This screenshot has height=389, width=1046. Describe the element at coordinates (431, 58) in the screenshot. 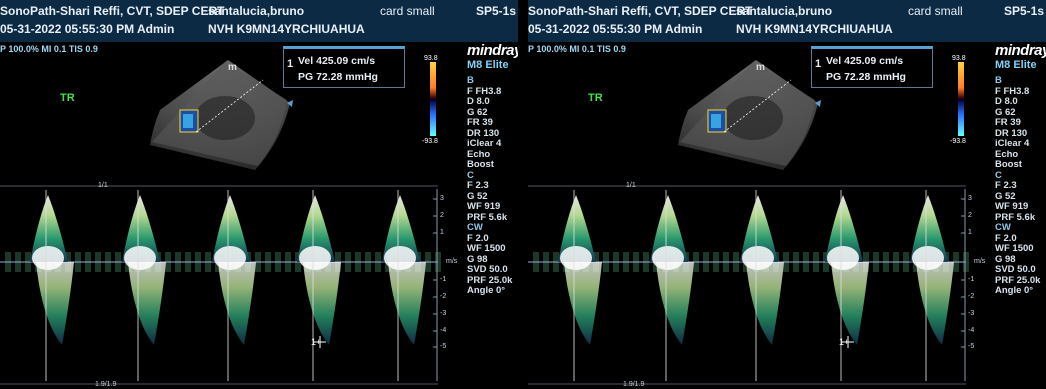

I see `colorbar-max-label: 93.8` at that location.